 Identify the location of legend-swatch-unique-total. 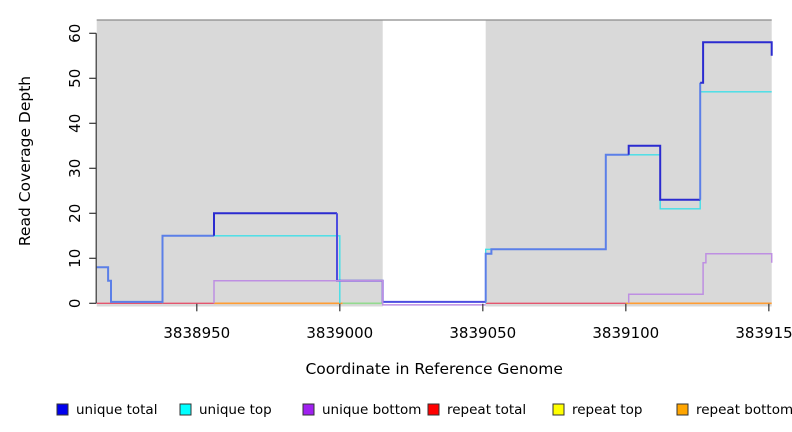
(62, 409).